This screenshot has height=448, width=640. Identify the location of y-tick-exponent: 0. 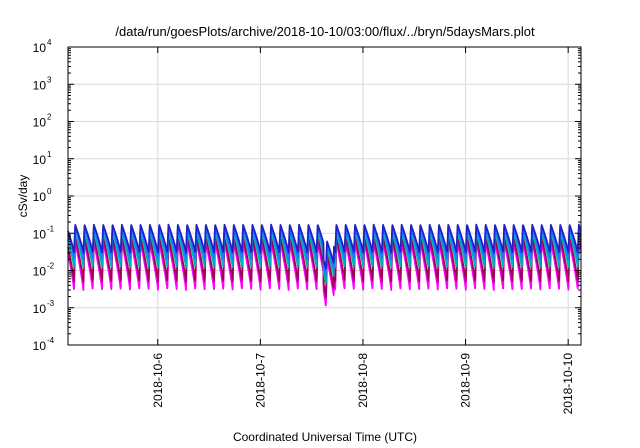
(49, 191).